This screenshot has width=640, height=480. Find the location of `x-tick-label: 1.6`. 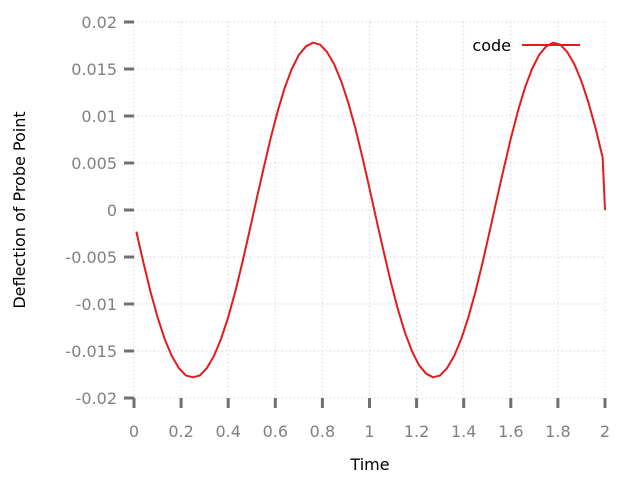

x-tick-label: 1.6 is located at coordinates (510, 431).